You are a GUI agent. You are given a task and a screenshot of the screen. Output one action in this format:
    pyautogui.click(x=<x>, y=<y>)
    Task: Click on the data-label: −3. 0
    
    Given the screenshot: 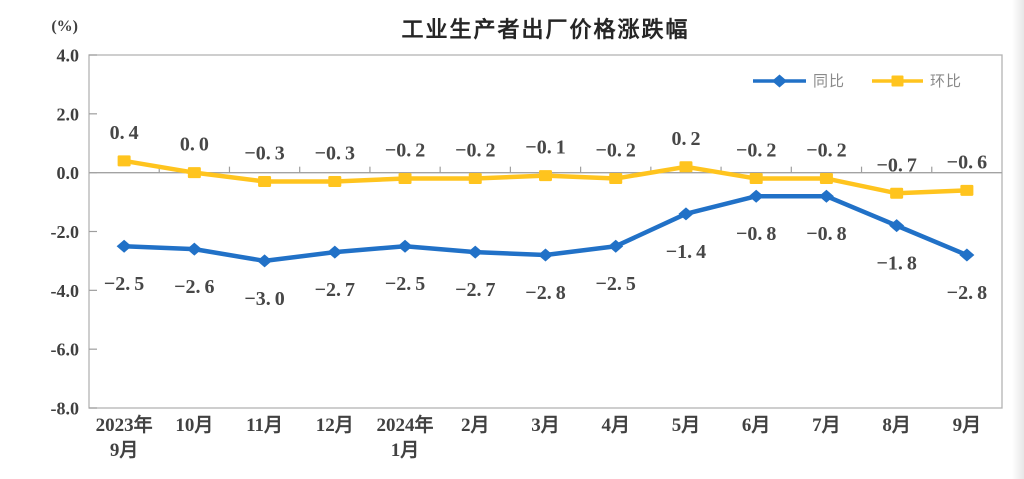 What is the action you would take?
    pyautogui.click(x=264, y=299)
    